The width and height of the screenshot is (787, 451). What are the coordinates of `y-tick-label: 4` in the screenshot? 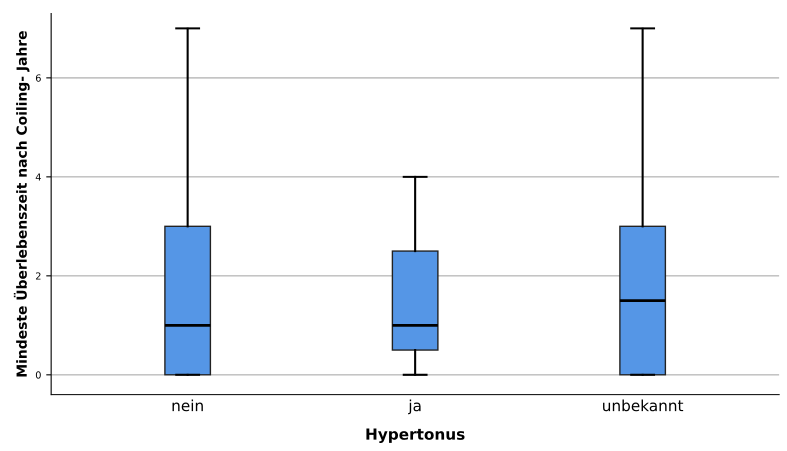 It's located at (38, 177).